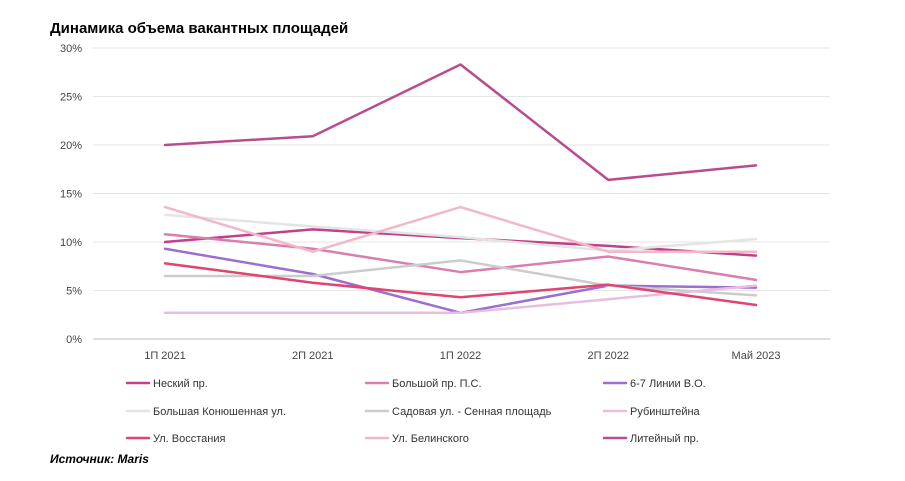 Image resolution: width=905 pixels, height=481 pixels. Describe the element at coordinates (71, 146) in the screenshot. I see `y-tick-label: 20%` at that location.